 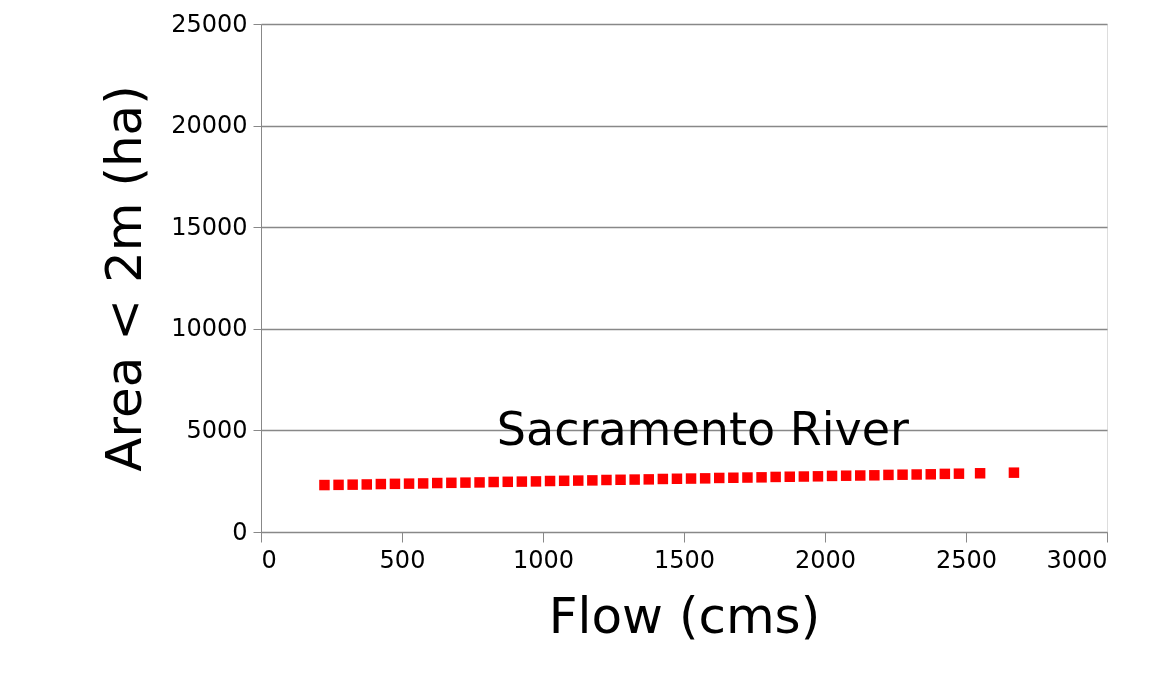 What do you see at coordinates (240, 531) in the screenshot?
I see `y-tick-label: 0` at bounding box center [240, 531].